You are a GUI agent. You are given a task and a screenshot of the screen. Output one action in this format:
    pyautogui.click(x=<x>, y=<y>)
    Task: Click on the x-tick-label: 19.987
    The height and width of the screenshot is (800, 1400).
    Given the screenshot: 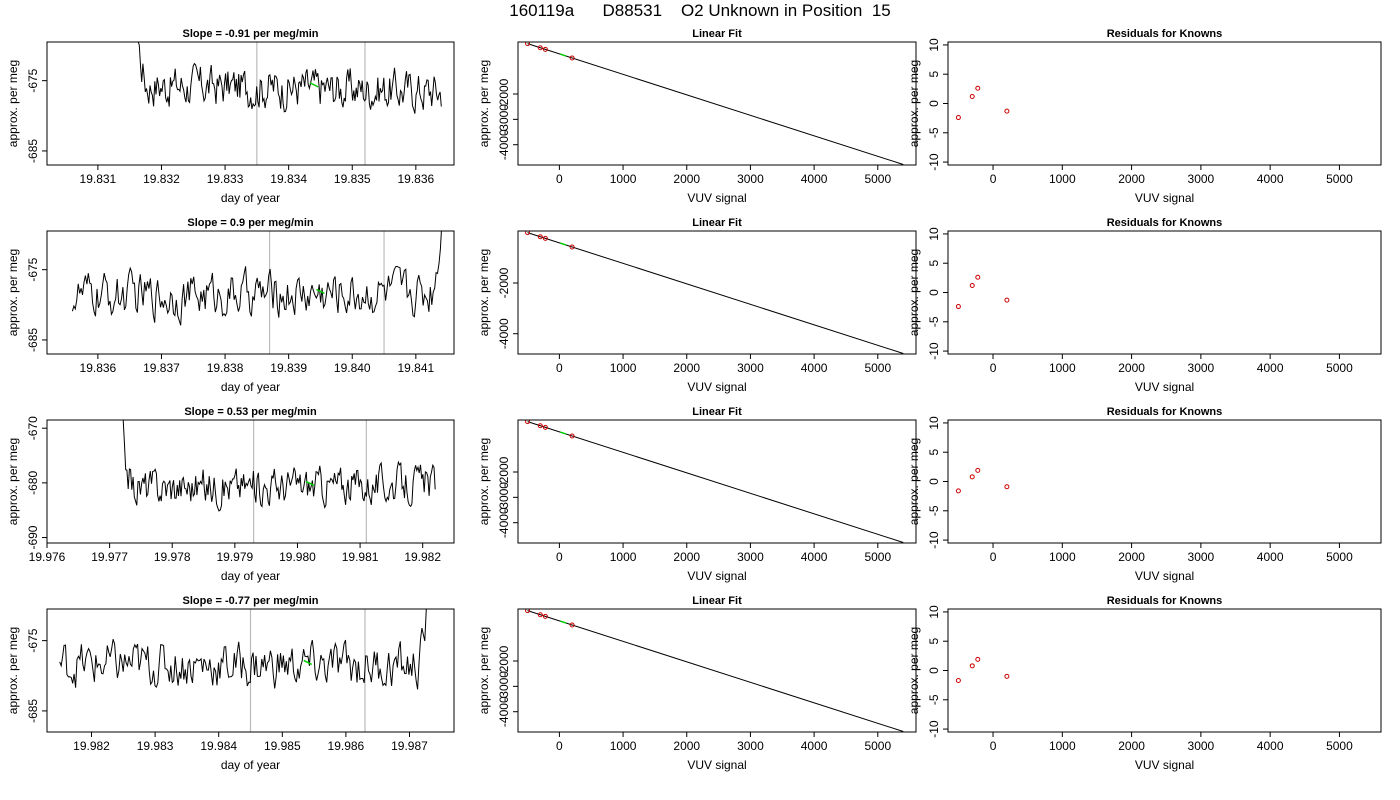 What is the action you would take?
    pyautogui.click(x=409, y=746)
    